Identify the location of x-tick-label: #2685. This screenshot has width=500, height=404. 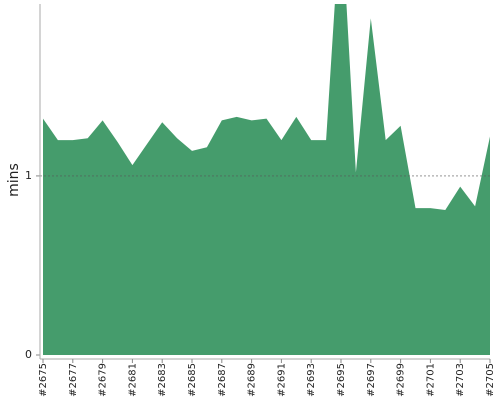
(192, 380).